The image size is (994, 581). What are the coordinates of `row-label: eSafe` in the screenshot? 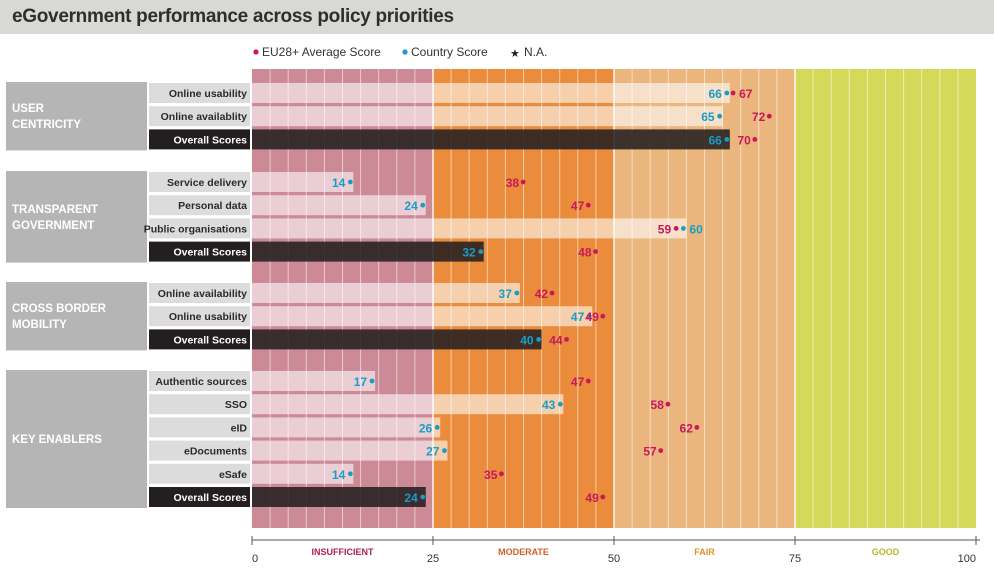 It's located at (233, 475).